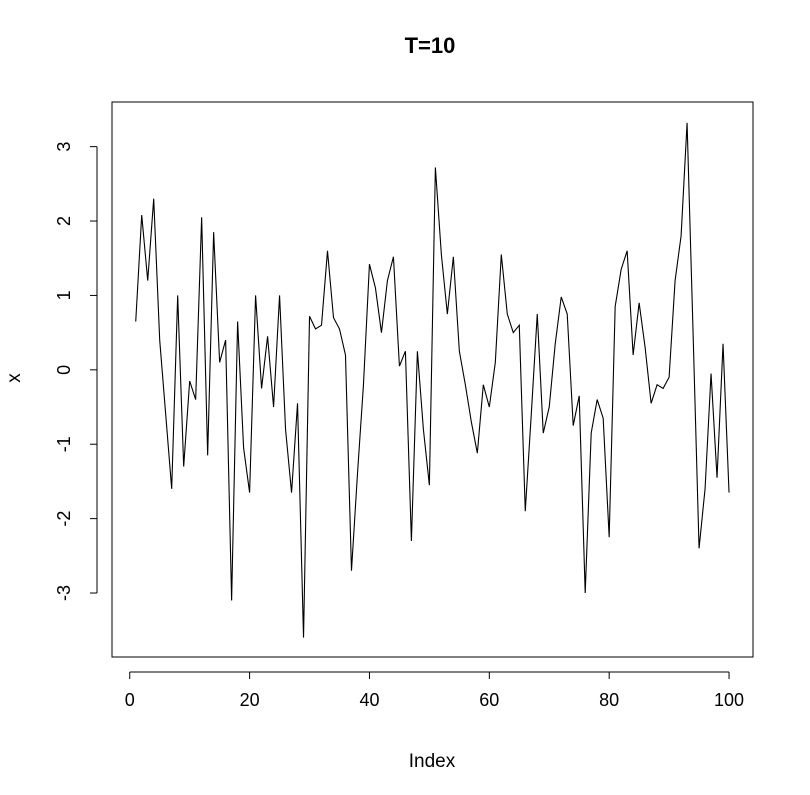 The width and height of the screenshot is (810, 795). What do you see at coordinates (64, 519) in the screenshot?
I see `y-tick-label: -2` at bounding box center [64, 519].